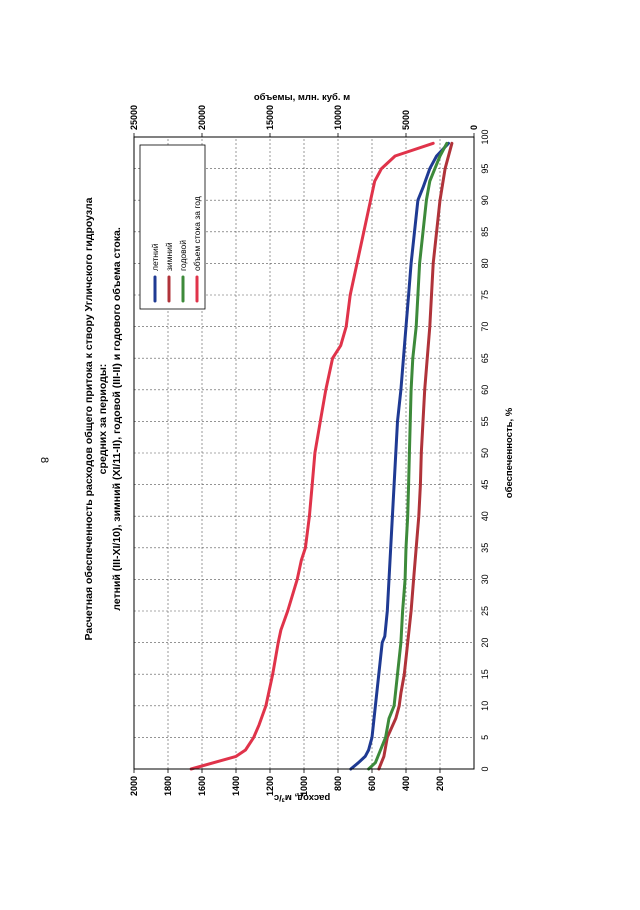 Image resolution: width=640 pixels, height=910 pixels. I want to click on y-tick-label: 800, so click(338, 783).